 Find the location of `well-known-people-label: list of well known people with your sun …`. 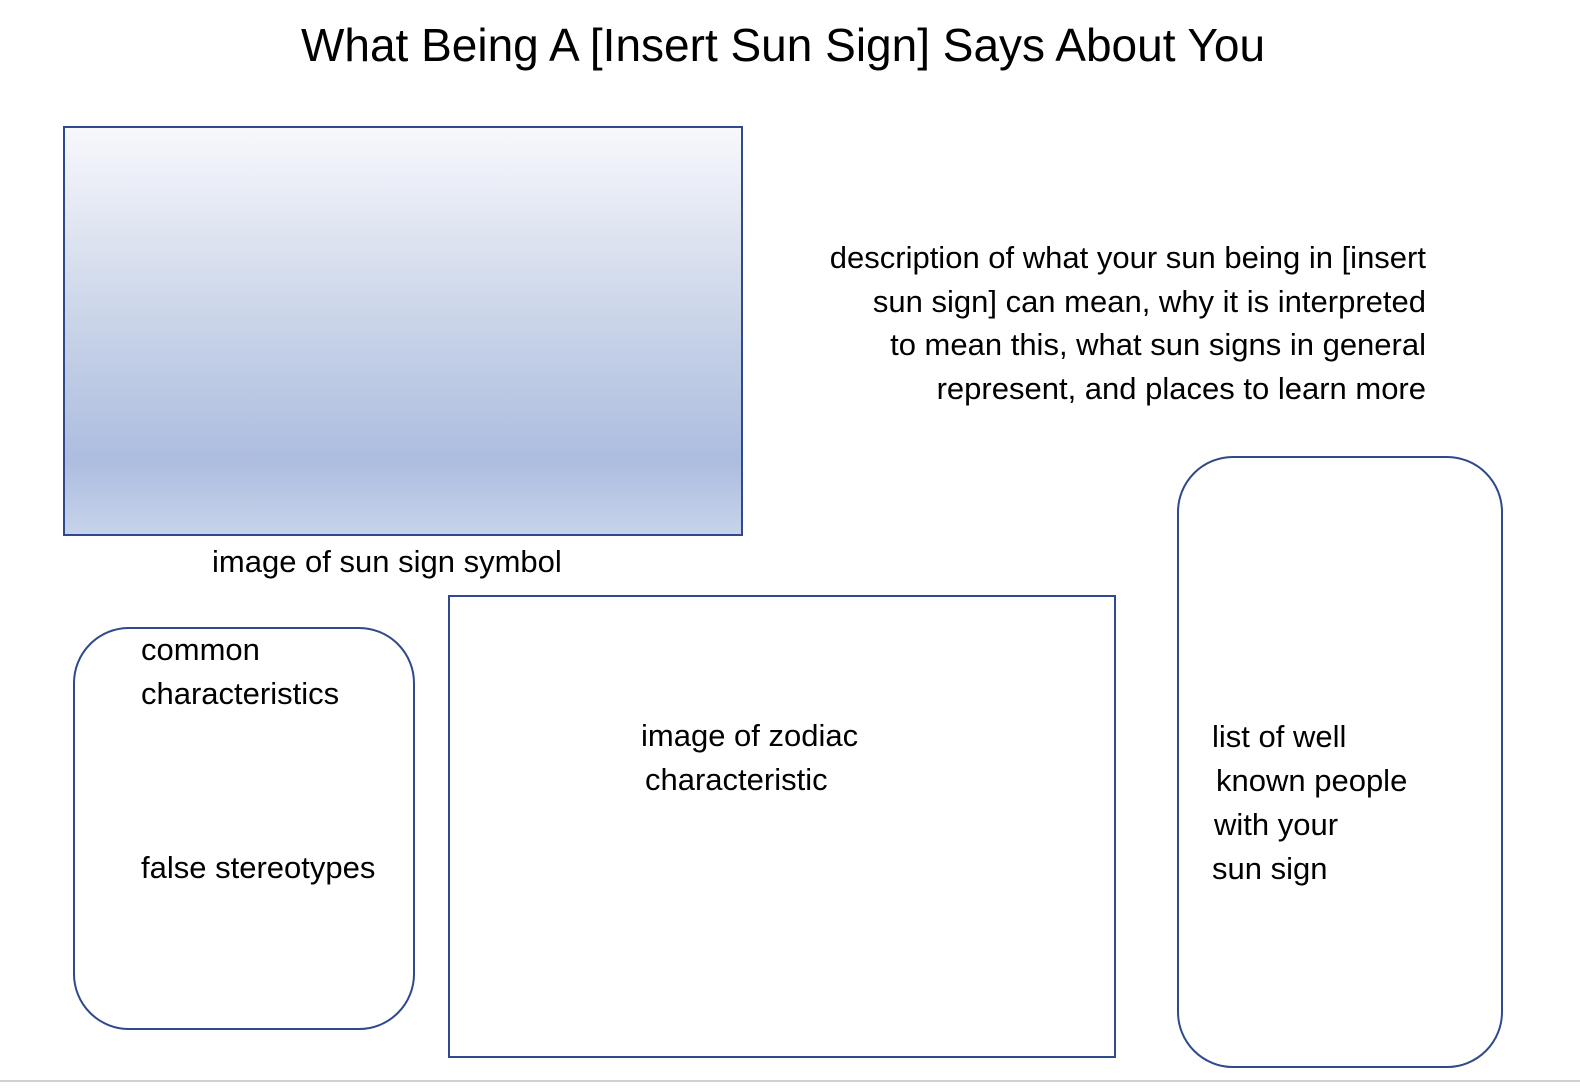

well-known-people-label: list of well known people with your sun … is located at coordinates (1309, 803).